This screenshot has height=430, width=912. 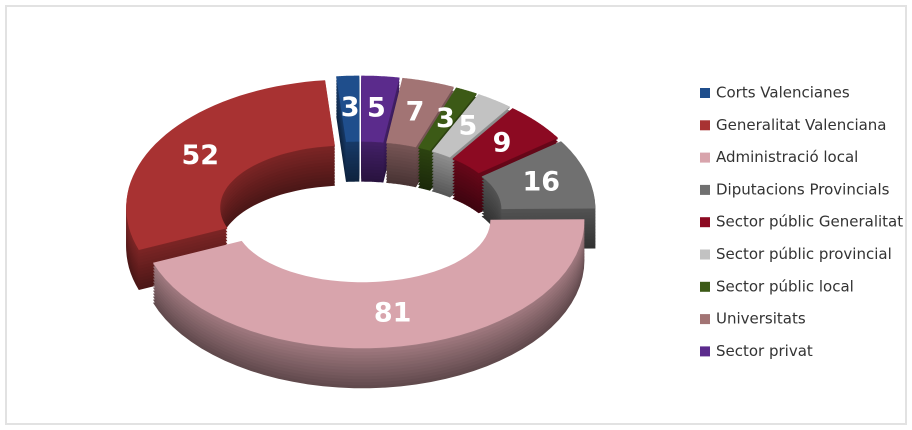 I want to click on data-label: 9, so click(x=502, y=142).